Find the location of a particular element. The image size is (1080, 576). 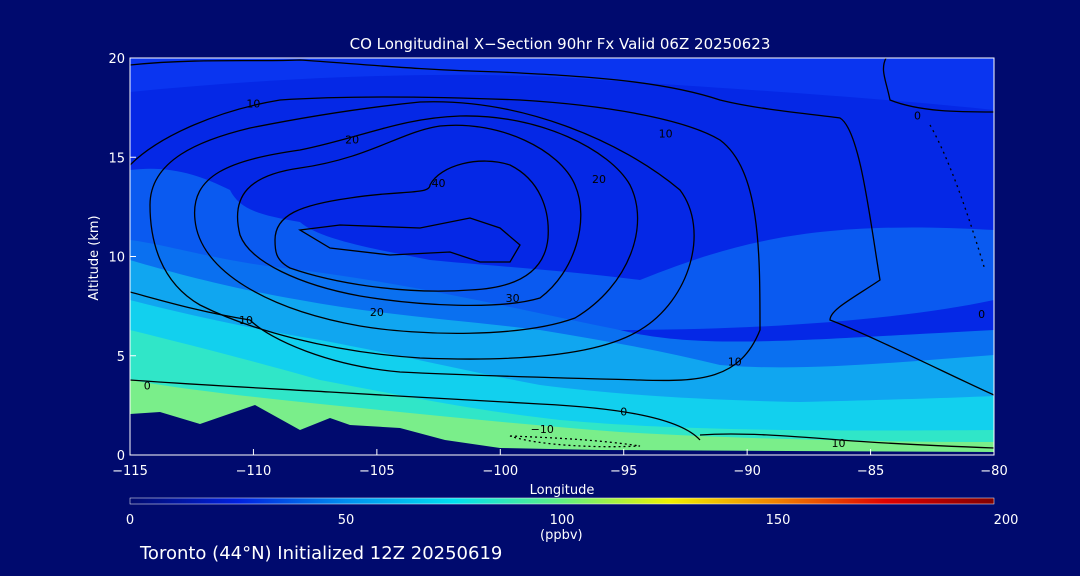

x-axis: −115 −110 −105 −100 −95 −90 −85 −80 is located at coordinates (560, 464).